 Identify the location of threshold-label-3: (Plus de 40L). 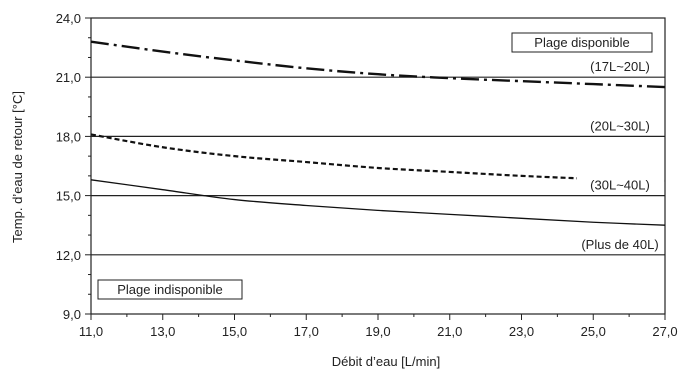
(619, 244).